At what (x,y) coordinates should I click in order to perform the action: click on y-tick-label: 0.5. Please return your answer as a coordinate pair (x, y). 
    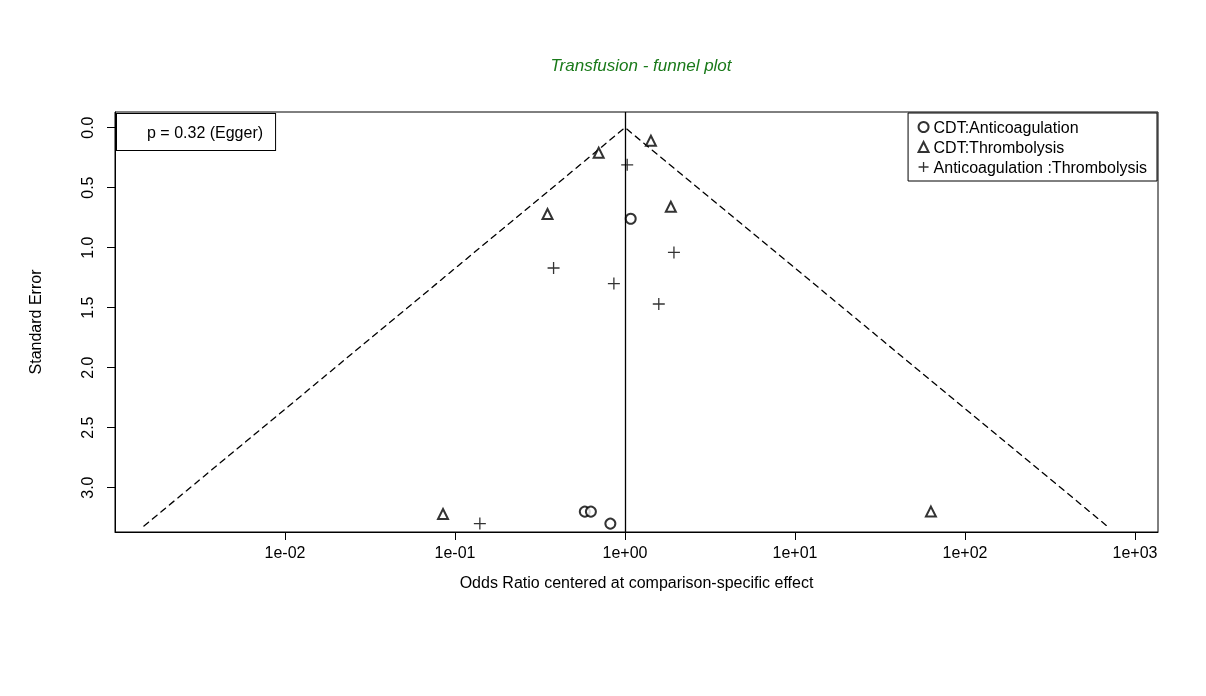
    Looking at the image, I should click on (87, 187).